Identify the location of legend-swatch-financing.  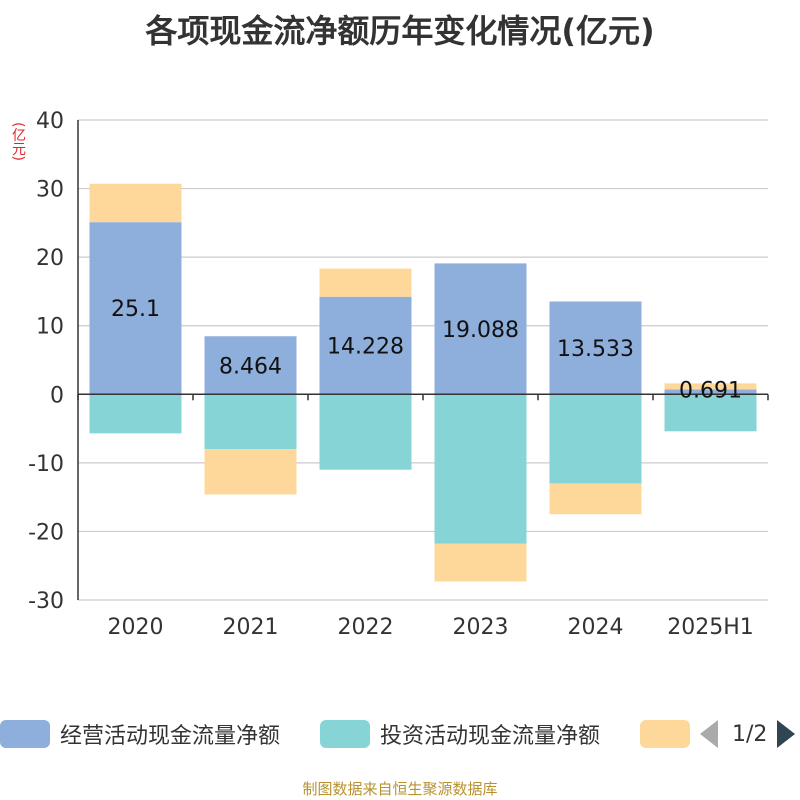
(665, 734).